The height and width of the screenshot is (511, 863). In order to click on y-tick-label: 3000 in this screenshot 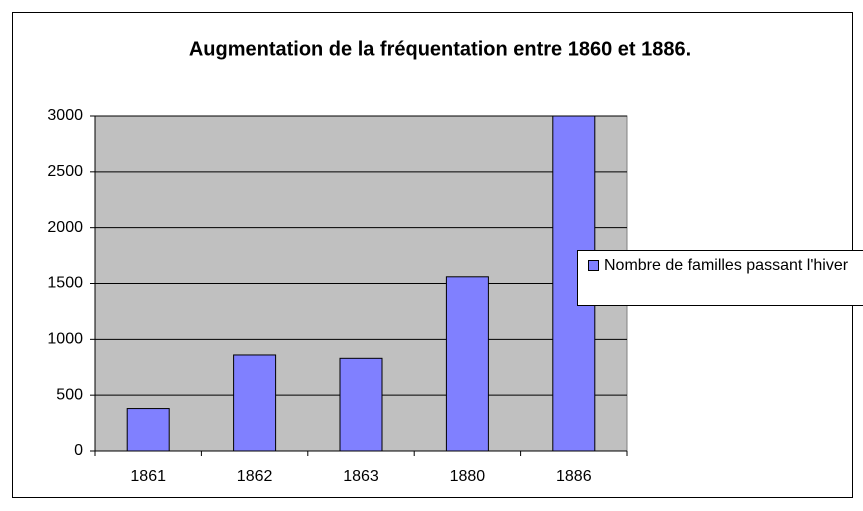, I will do `click(65, 115)`.